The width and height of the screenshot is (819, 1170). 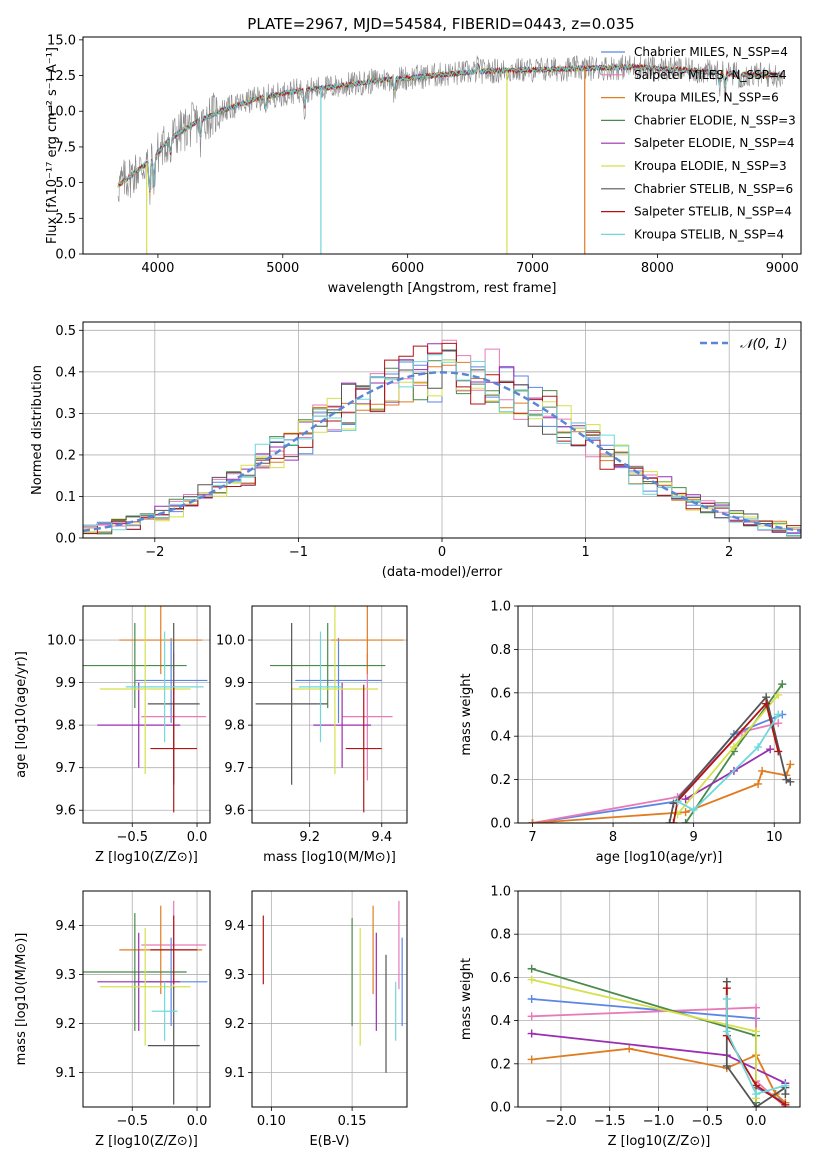 What do you see at coordinates (65, 147) in the screenshot?
I see `spectrum-ytick-label: 7.5` at bounding box center [65, 147].